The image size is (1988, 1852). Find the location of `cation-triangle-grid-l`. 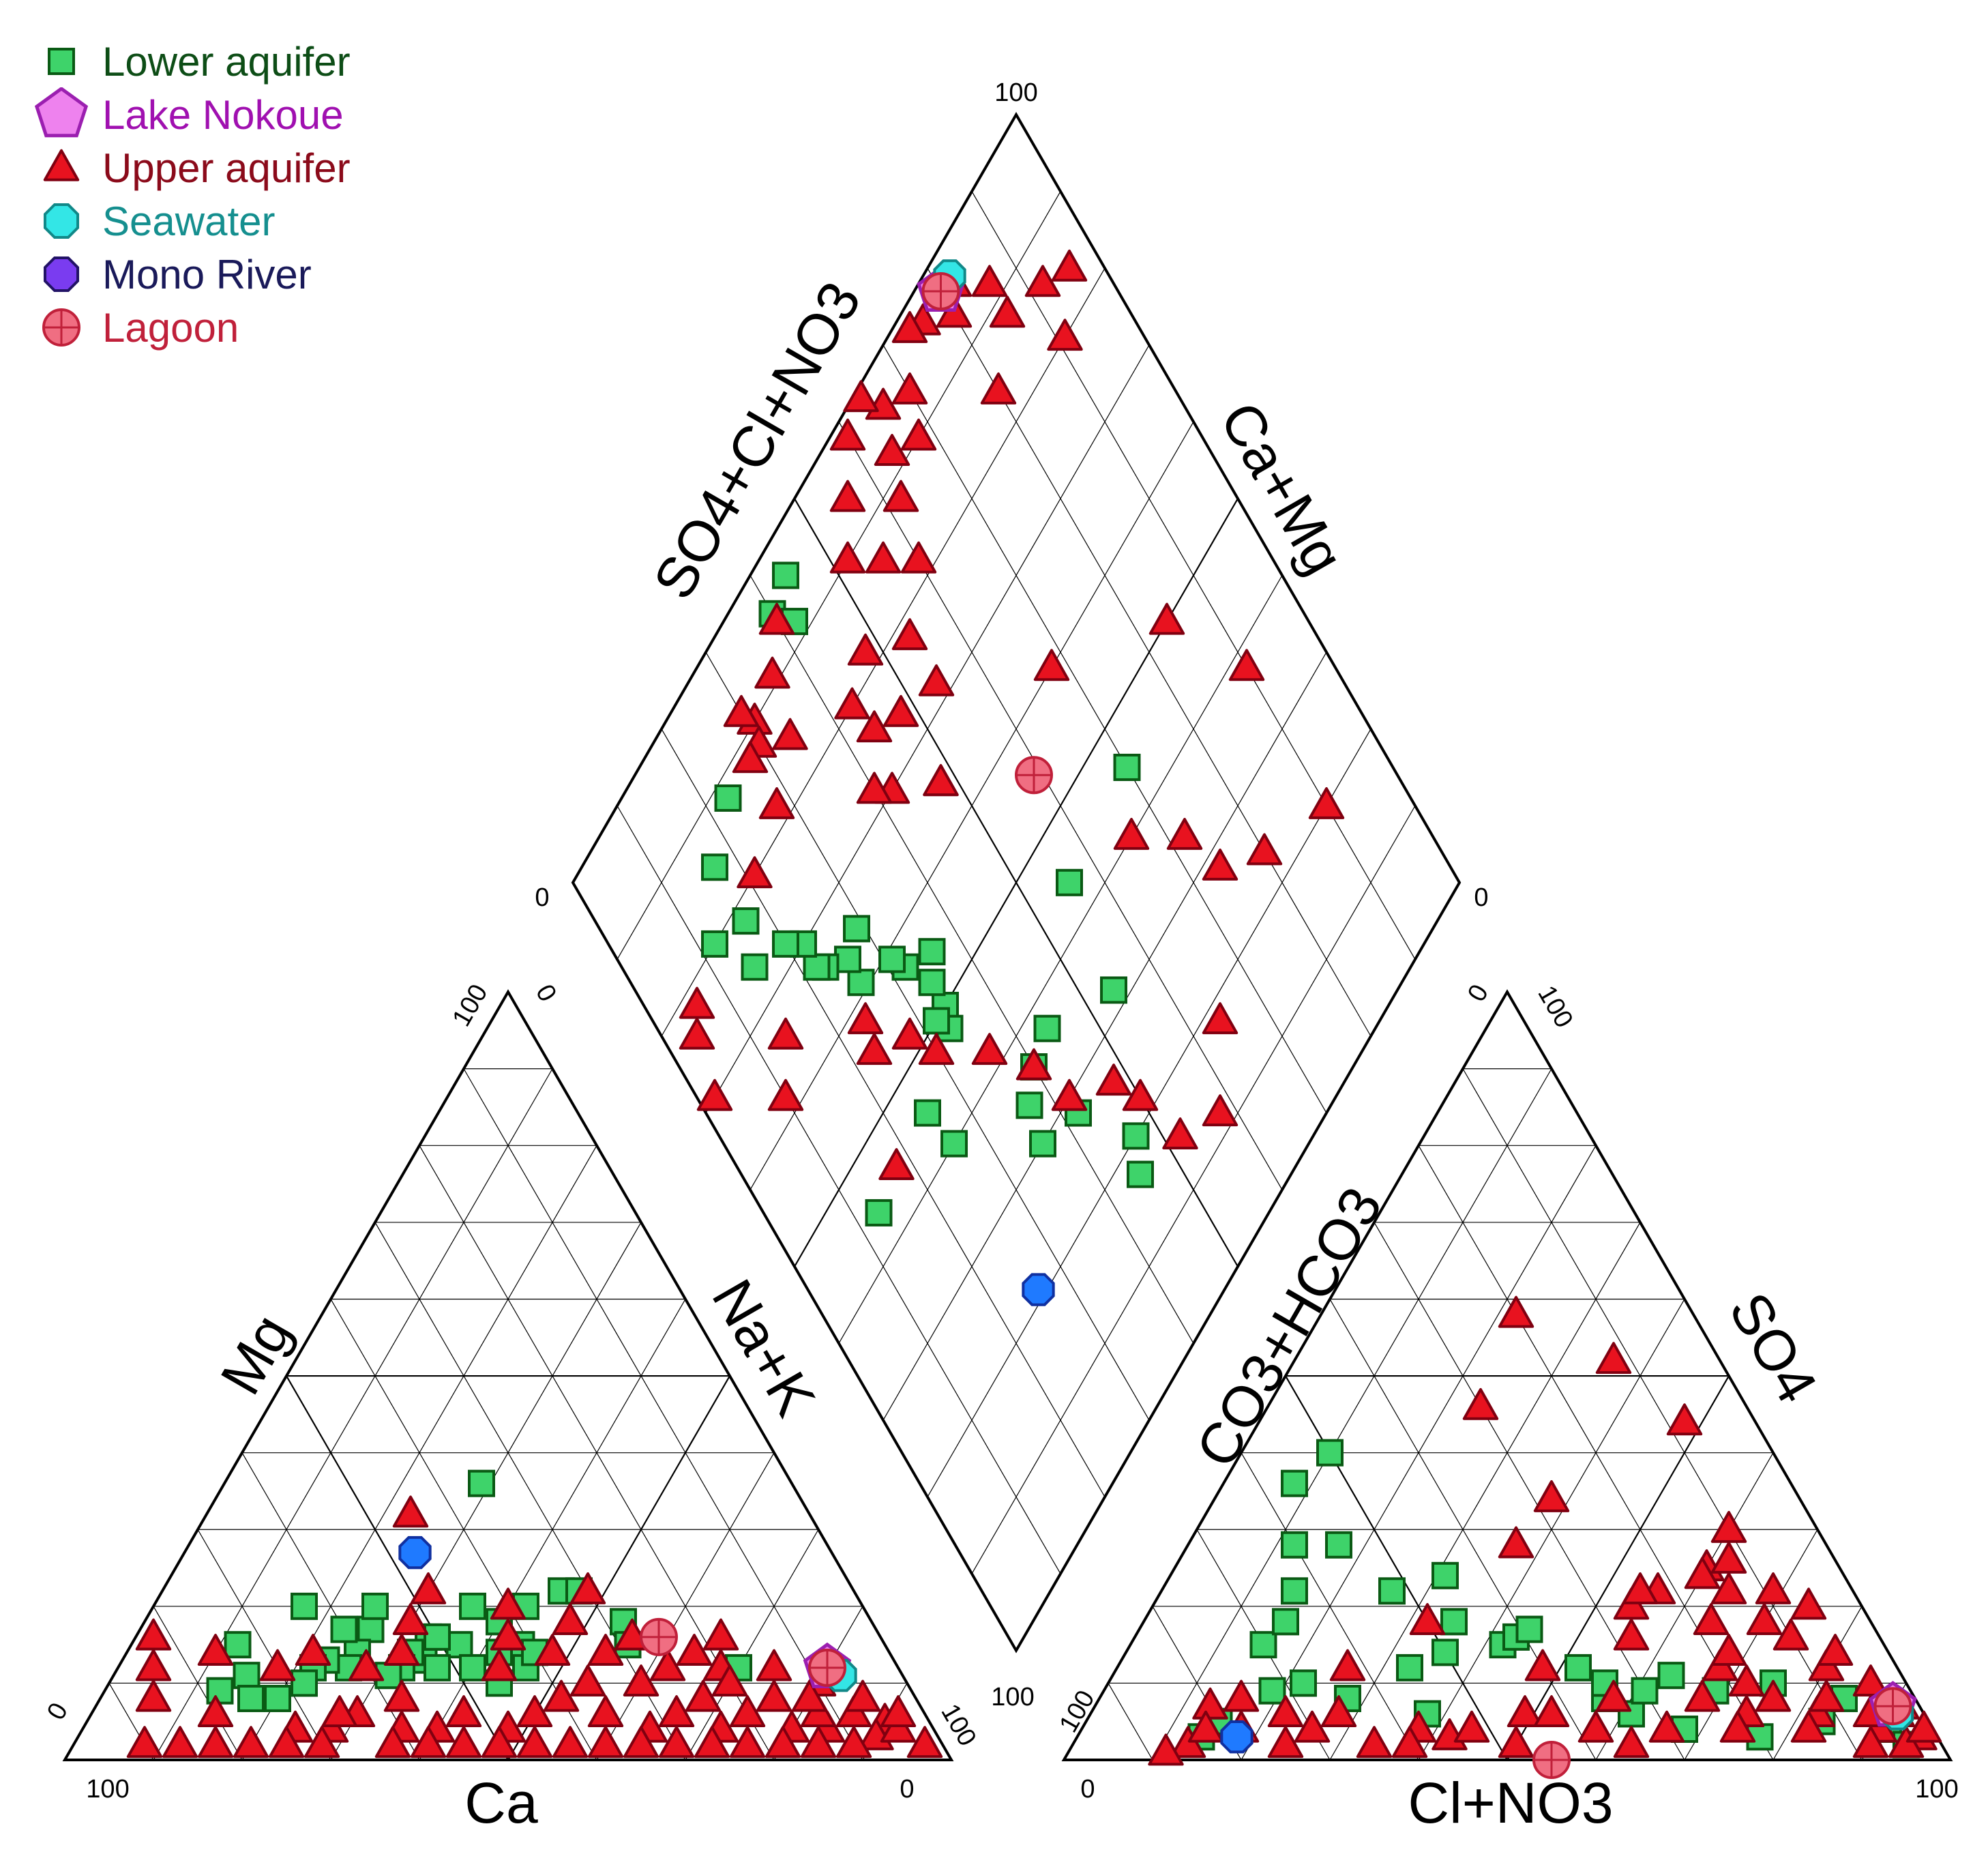

cation-triangle-grid-l is located at coordinates (752, 1645).